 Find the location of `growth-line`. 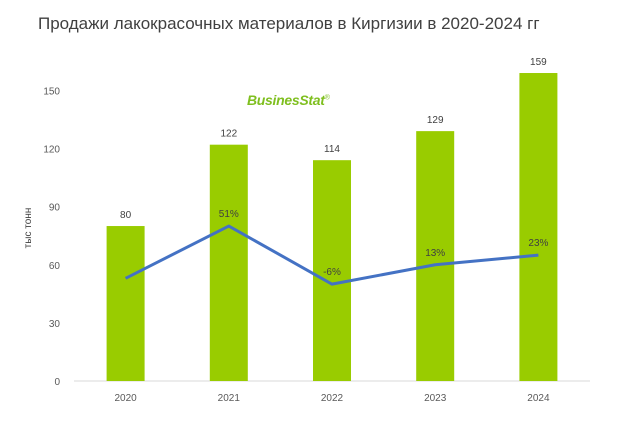

growth-line is located at coordinates (331, 255).